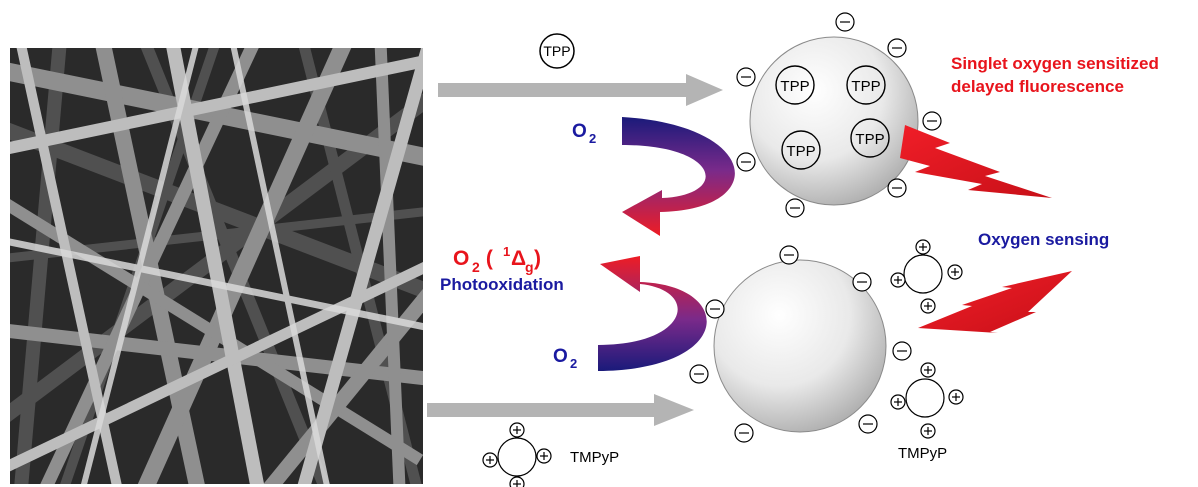  I want to click on tpp-molecule-free: TPP, so click(557, 51).